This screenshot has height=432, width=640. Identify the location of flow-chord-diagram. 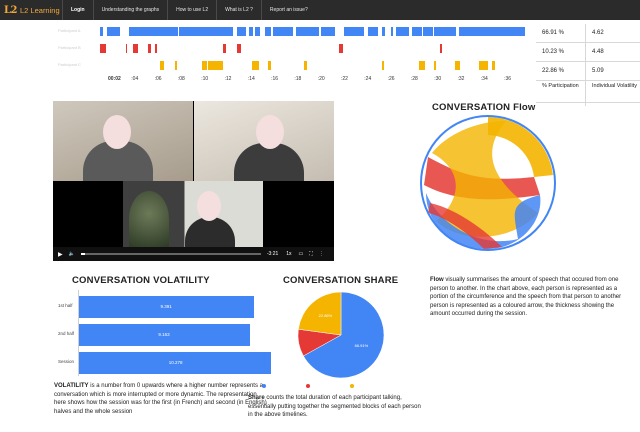
(488, 183).